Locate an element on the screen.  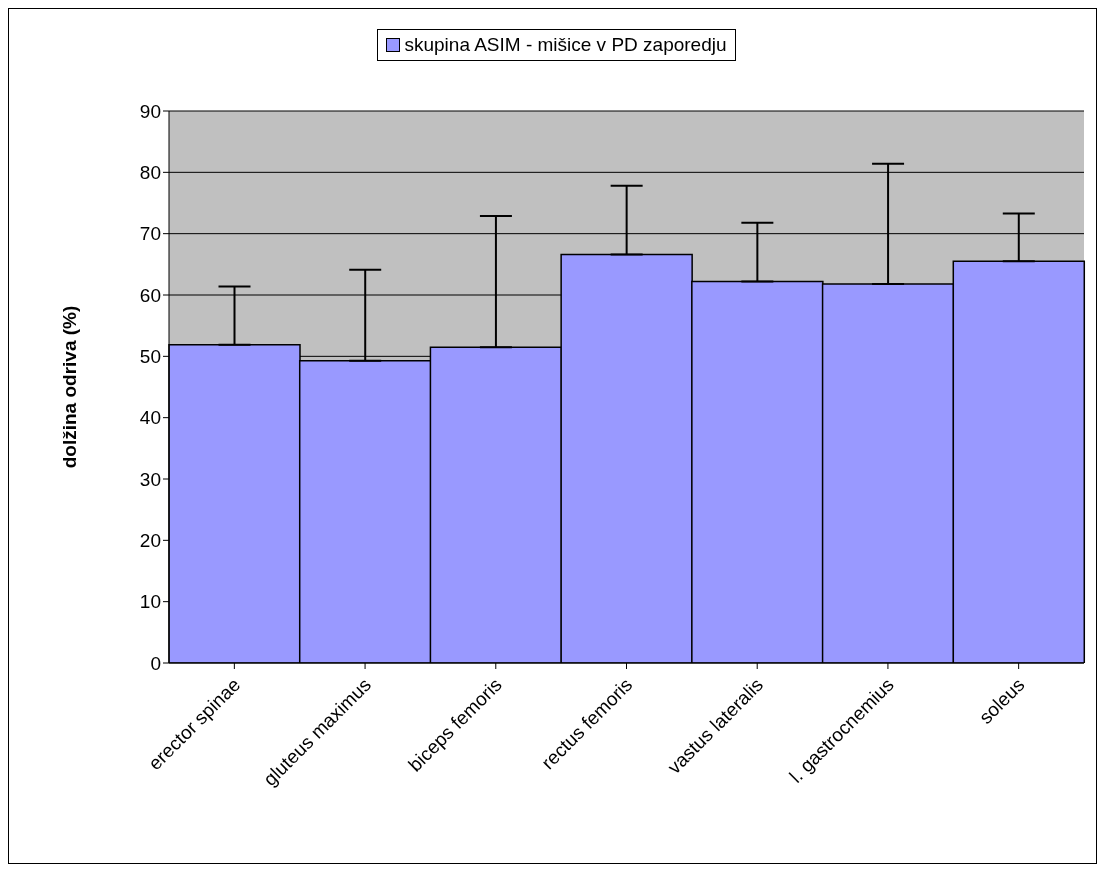
y-tick-label: 40 is located at coordinates (150, 418).